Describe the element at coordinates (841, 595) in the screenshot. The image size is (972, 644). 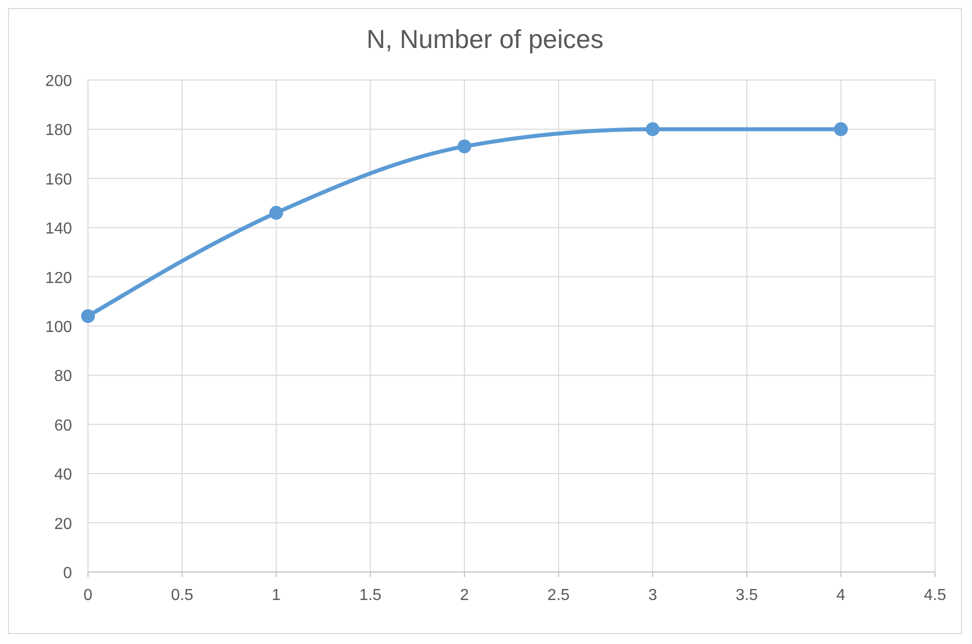
I see `x-tick-label: 4` at that location.